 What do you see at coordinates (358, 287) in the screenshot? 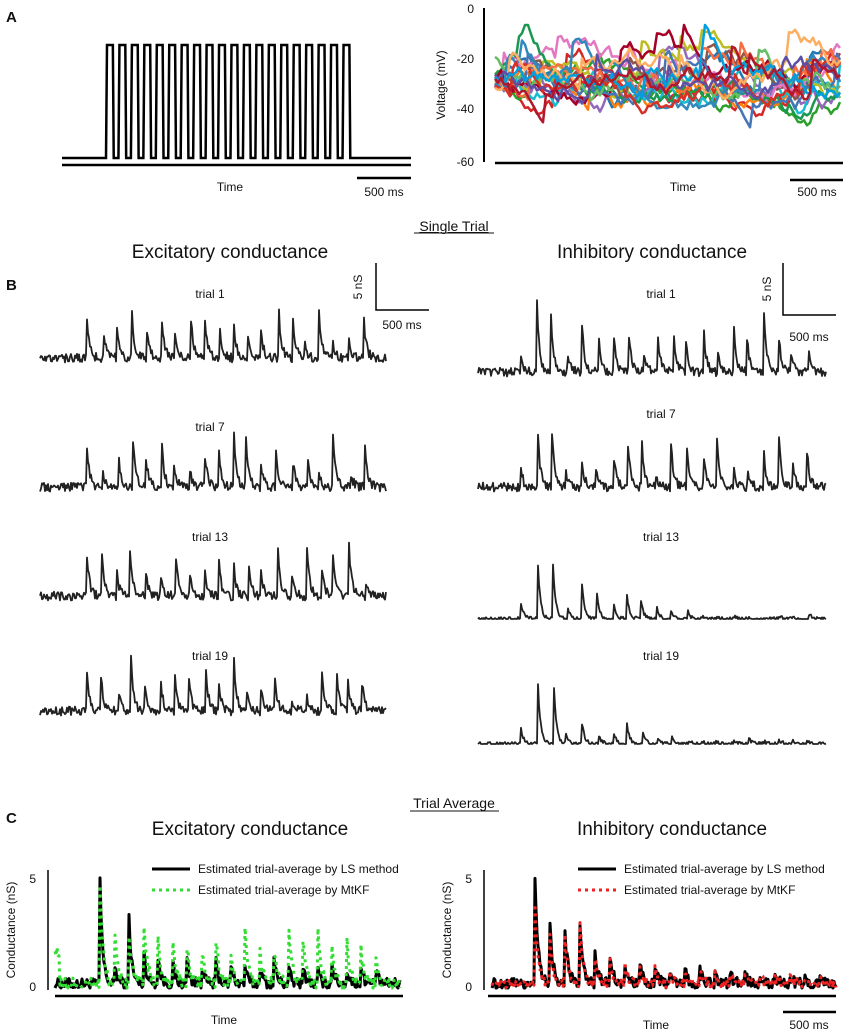
I see `b-exc-scalebar-y-label: 5 nS` at bounding box center [358, 287].